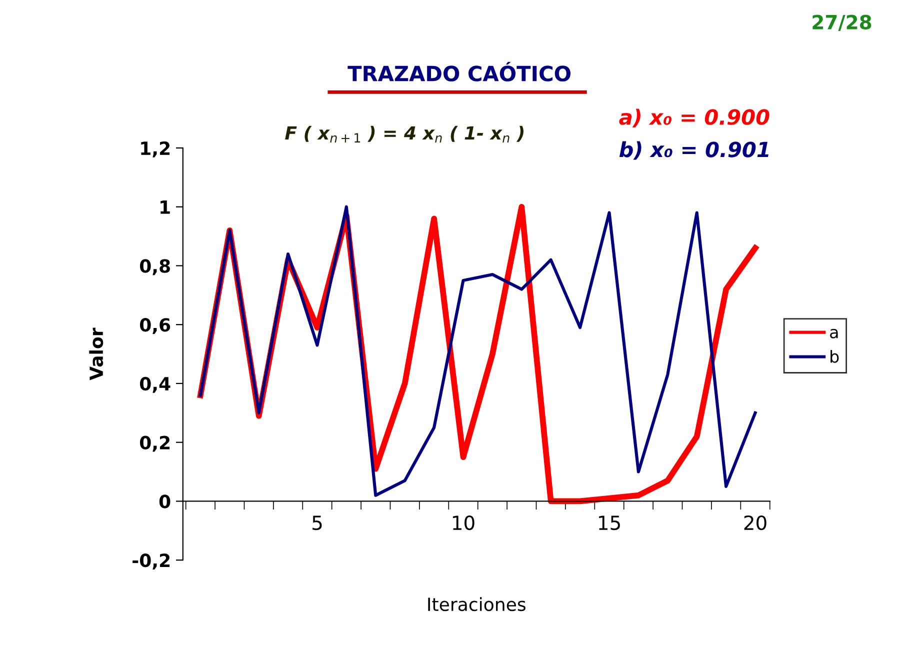 This screenshot has height=649, width=910. What do you see at coordinates (155, 267) in the screenshot?
I see `y-tick-label: 0,8` at bounding box center [155, 267].